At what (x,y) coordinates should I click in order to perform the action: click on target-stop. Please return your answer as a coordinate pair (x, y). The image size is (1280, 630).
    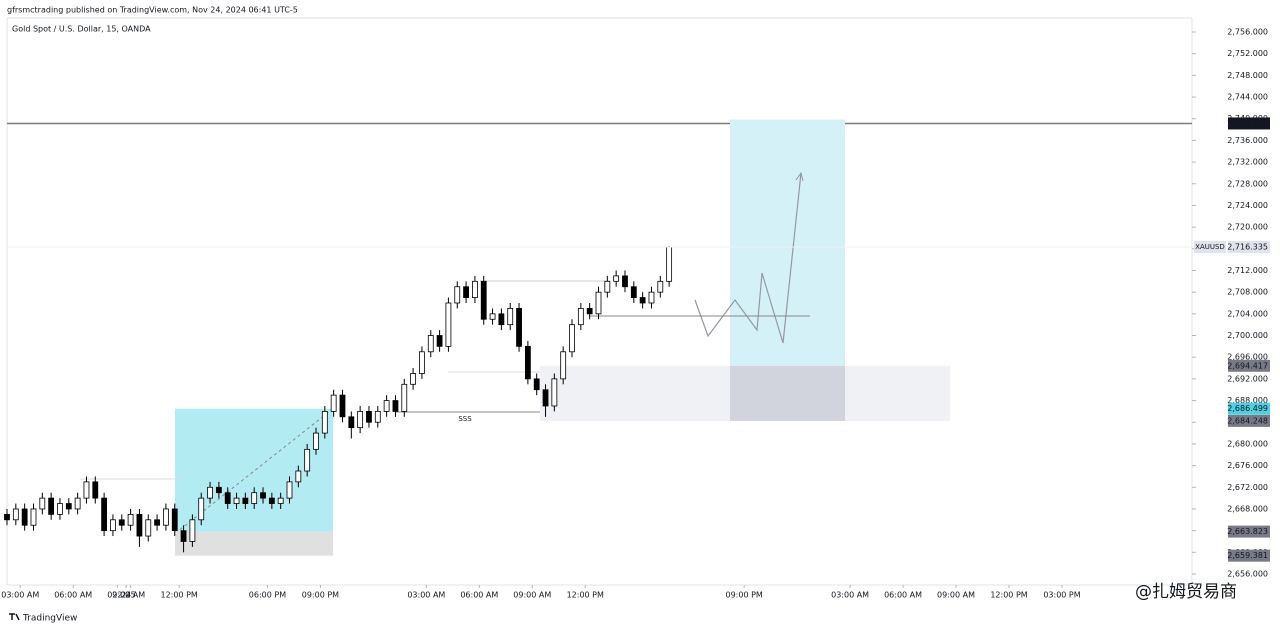
    Looking at the image, I should click on (787, 393).